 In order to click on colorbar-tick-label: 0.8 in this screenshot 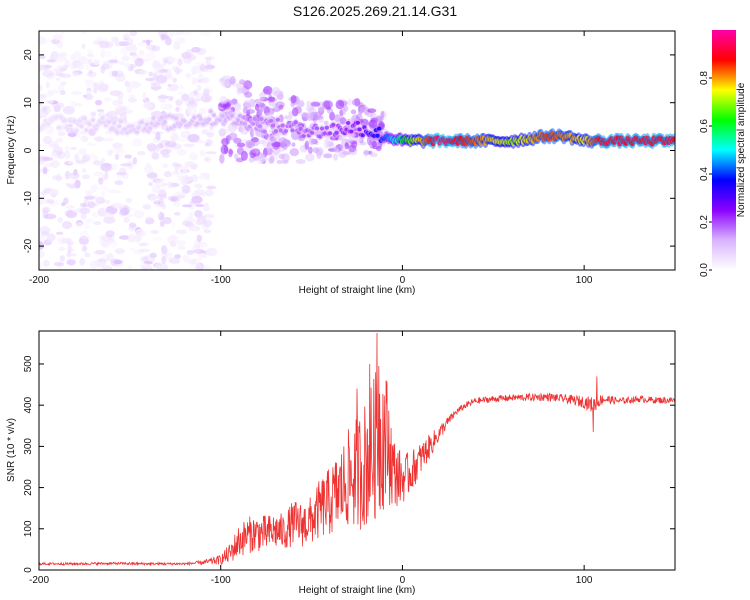, I will do `click(704, 78)`.